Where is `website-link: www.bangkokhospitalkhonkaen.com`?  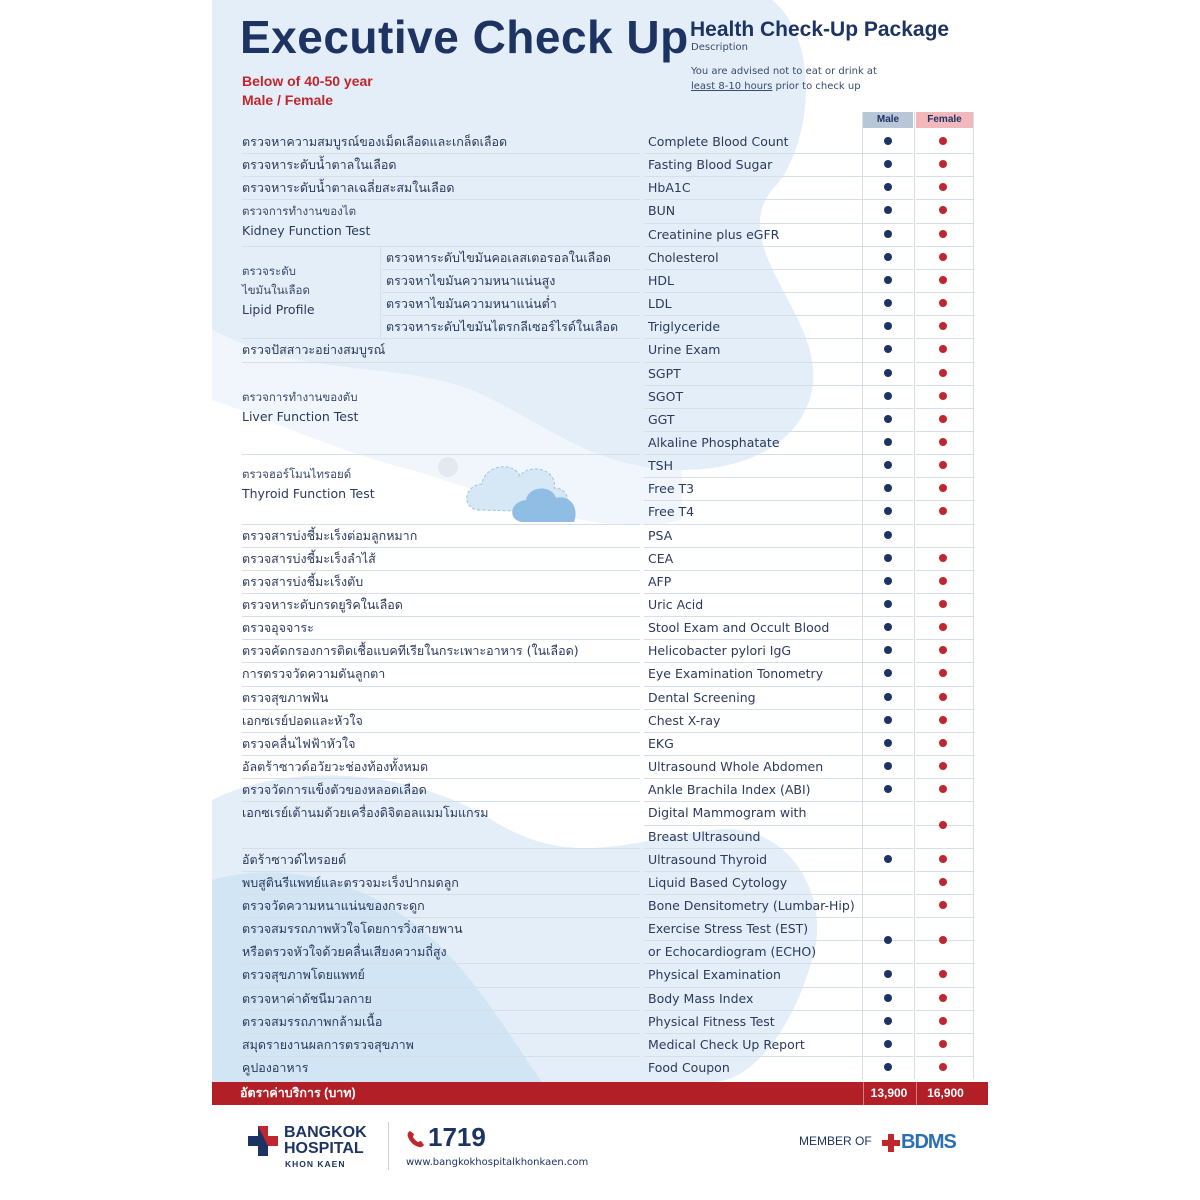
website-link: www.bangkokhospitalkhonkaen.com is located at coordinates (497, 1162).